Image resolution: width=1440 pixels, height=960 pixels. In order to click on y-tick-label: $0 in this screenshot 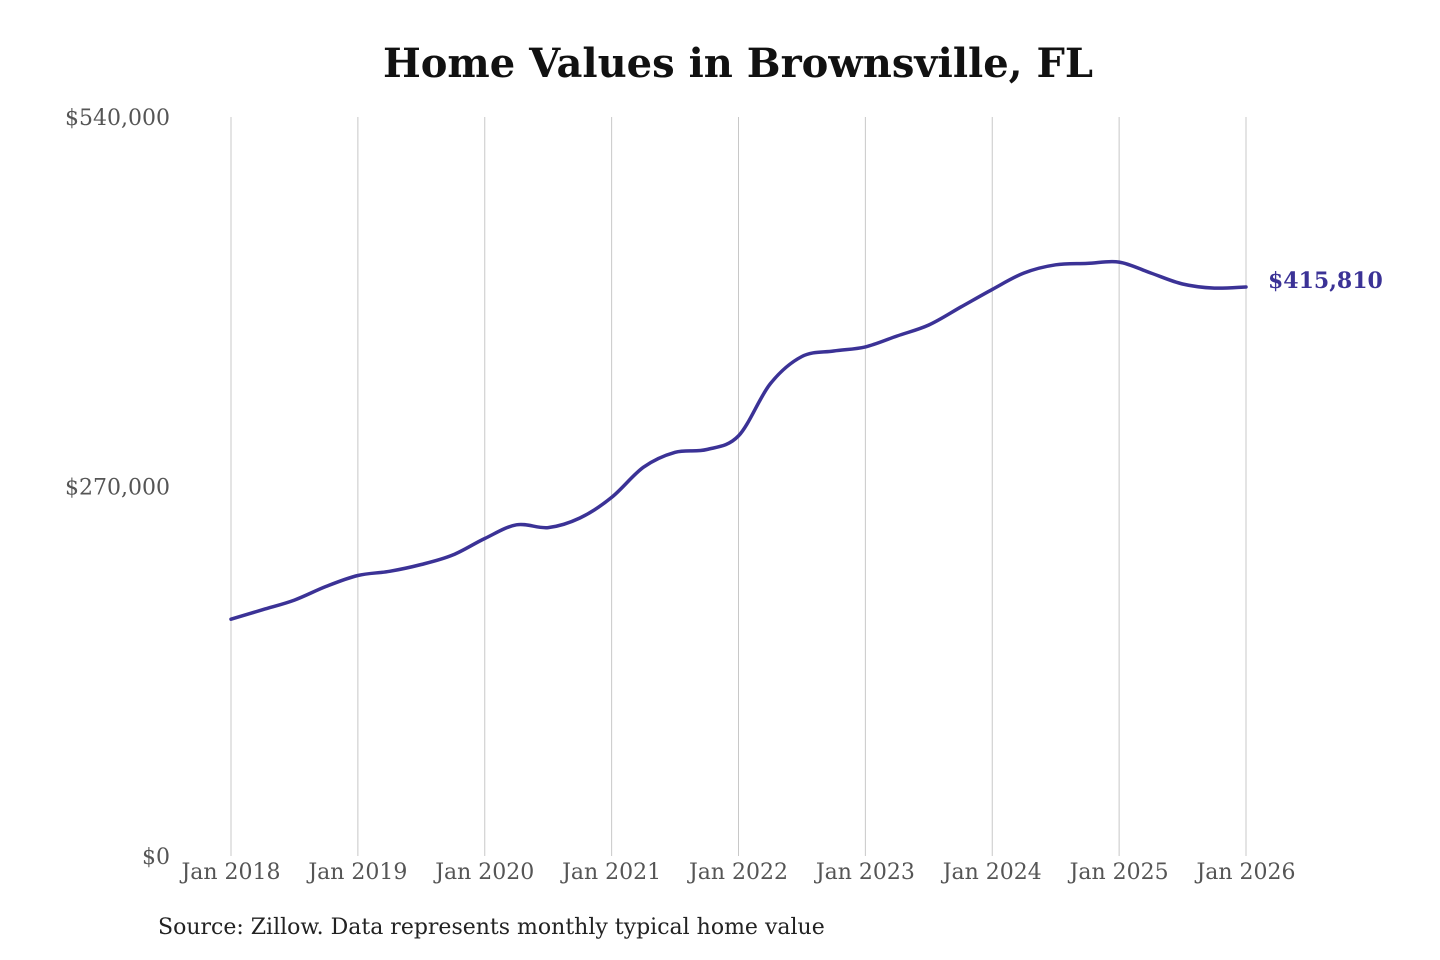, I will do `click(156, 857)`.